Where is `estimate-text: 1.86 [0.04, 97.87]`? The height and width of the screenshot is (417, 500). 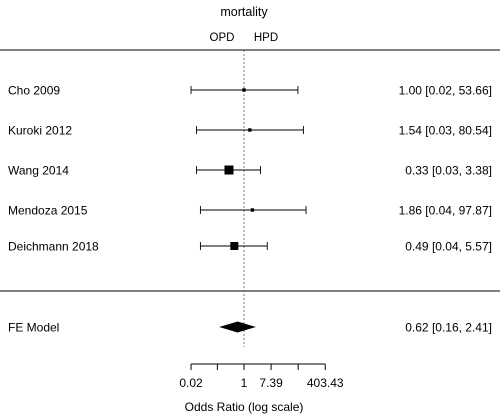
estimate-text: 1.86 [0.04, 97.87] is located at coordinates (445, 211).